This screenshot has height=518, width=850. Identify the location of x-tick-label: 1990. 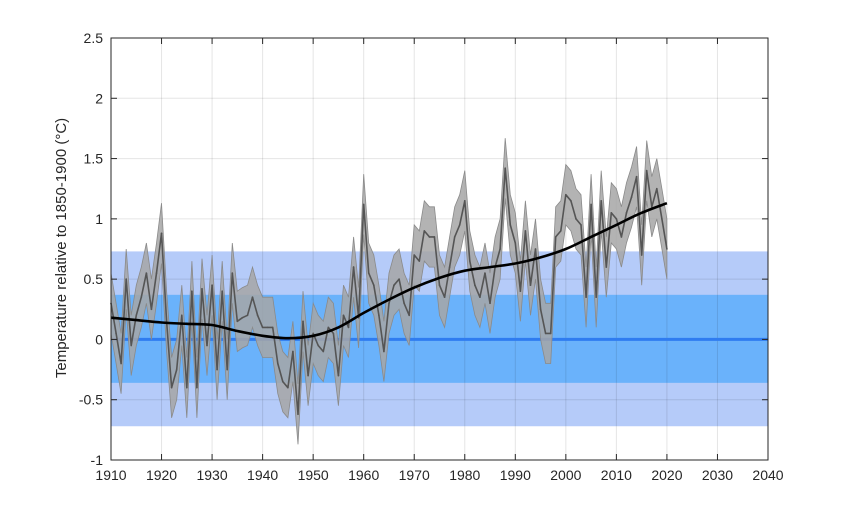
(515, 475).